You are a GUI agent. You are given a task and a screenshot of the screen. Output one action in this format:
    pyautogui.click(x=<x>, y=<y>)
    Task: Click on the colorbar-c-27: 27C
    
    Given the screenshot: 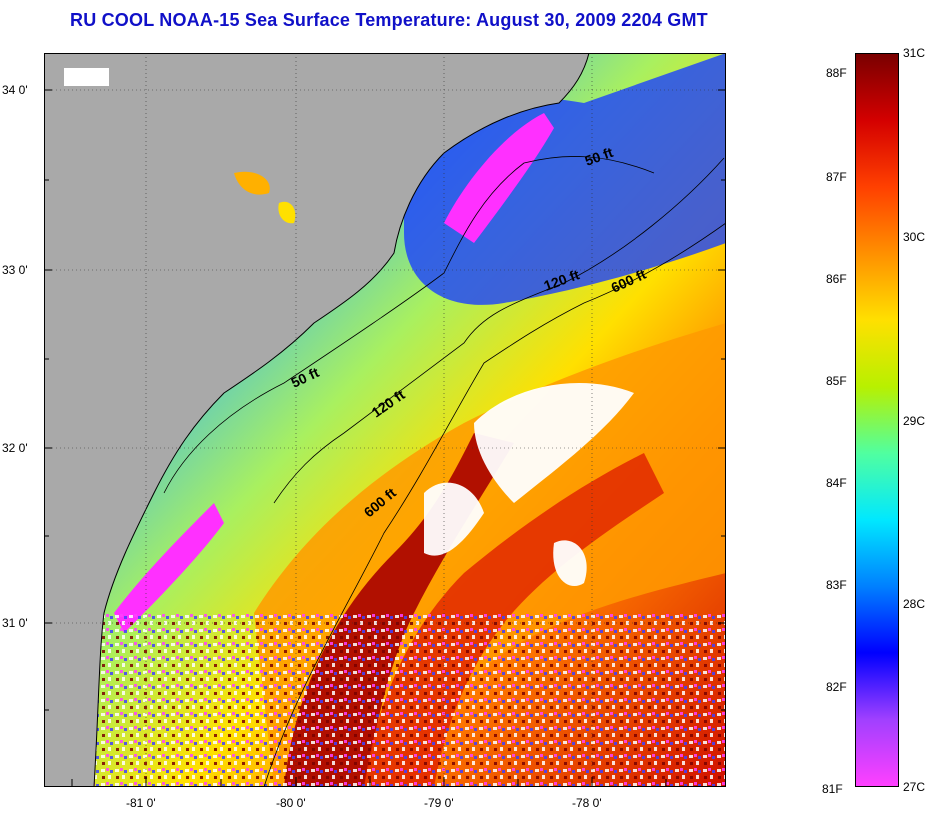 What is the action you would take?
    pyautogui.click(x=914, y=787)
    